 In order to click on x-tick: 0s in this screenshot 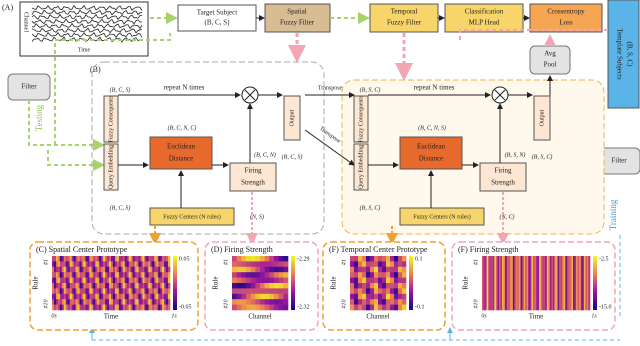, I will do `click(54, 316)`.